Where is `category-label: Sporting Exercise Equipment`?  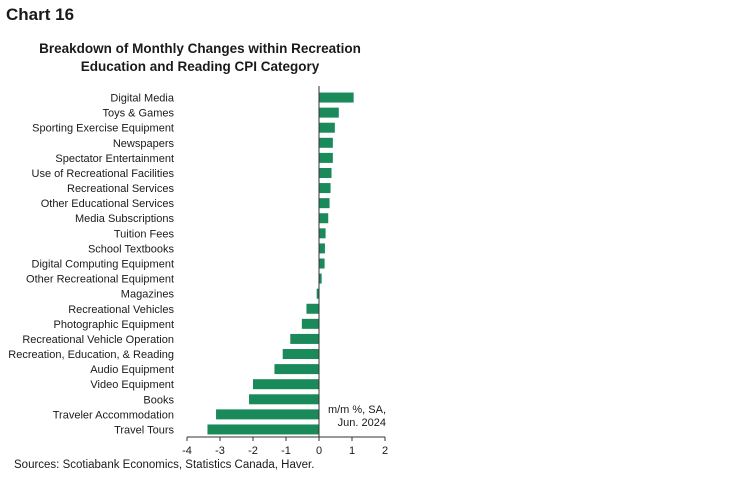
category-label: Sporting Exercise Equipment is located at coordinates (103, 129).